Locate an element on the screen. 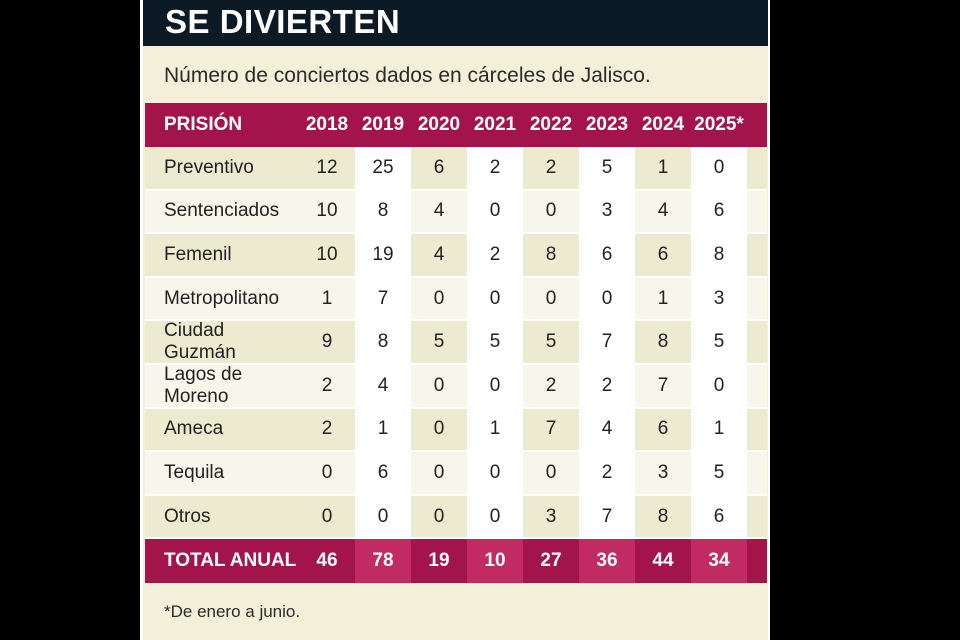  table-row: Sentenciados 10 8 4 0 0 3 4 6 is located at coordinates (456, 212).